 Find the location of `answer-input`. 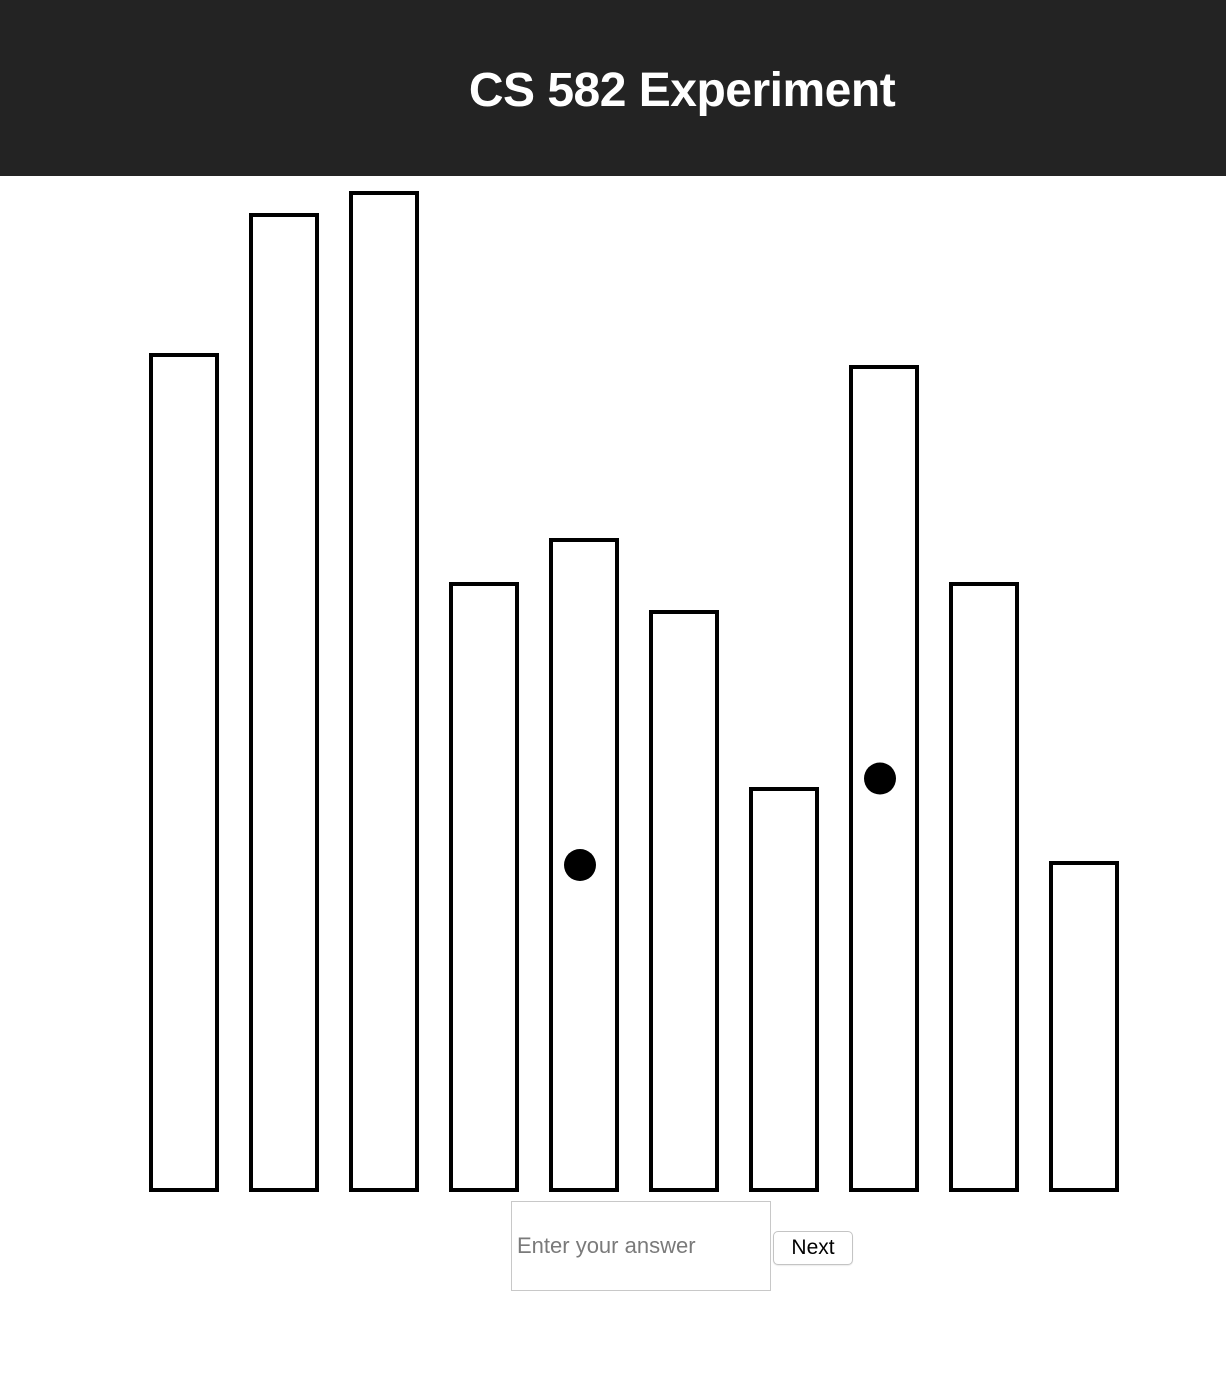

answer-input is located at coordinates (641, 1246).